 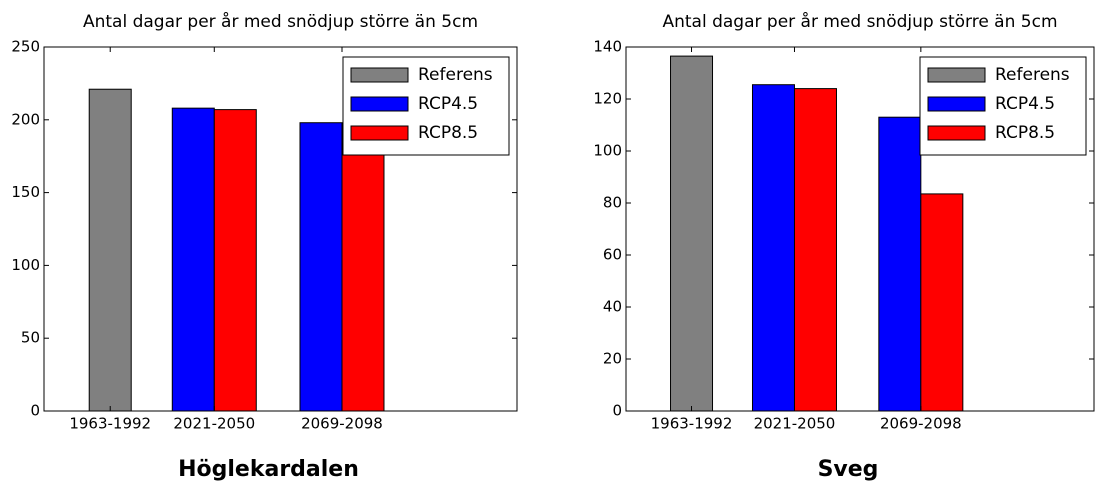 I want to click on y-tick-label: 60, so click(x=612, y=255).